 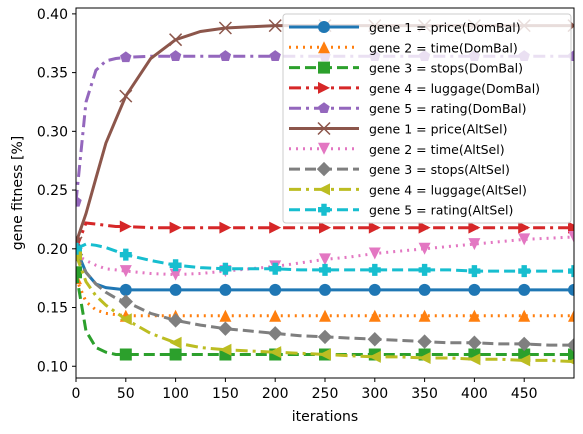 What do you see at coordinates (437, 149) in the screenshot?
I see `legend-label: gene 2 = time(AltSel)` at bounding box center [437, 149].